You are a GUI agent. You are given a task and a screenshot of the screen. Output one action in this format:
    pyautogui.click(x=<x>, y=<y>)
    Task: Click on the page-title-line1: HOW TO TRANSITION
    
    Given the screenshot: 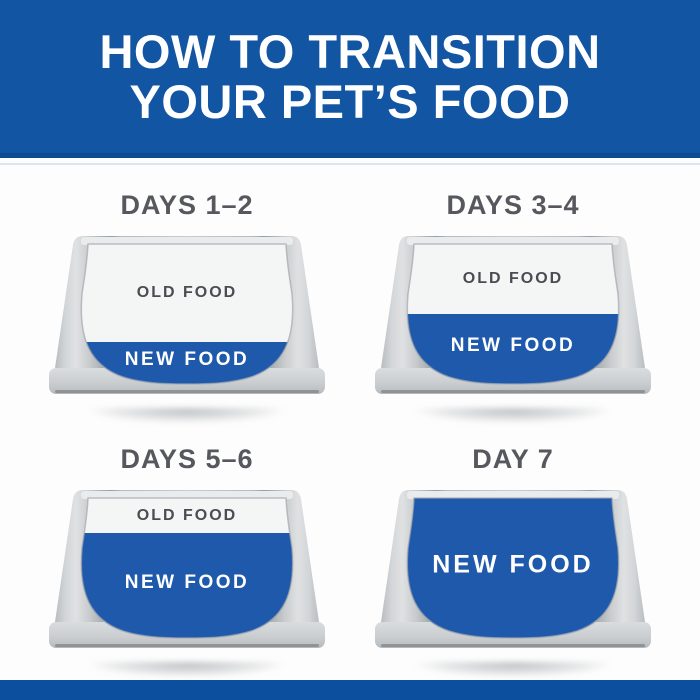 What is the action you would take?
    pyautogui.click(x=350, y=51)
    